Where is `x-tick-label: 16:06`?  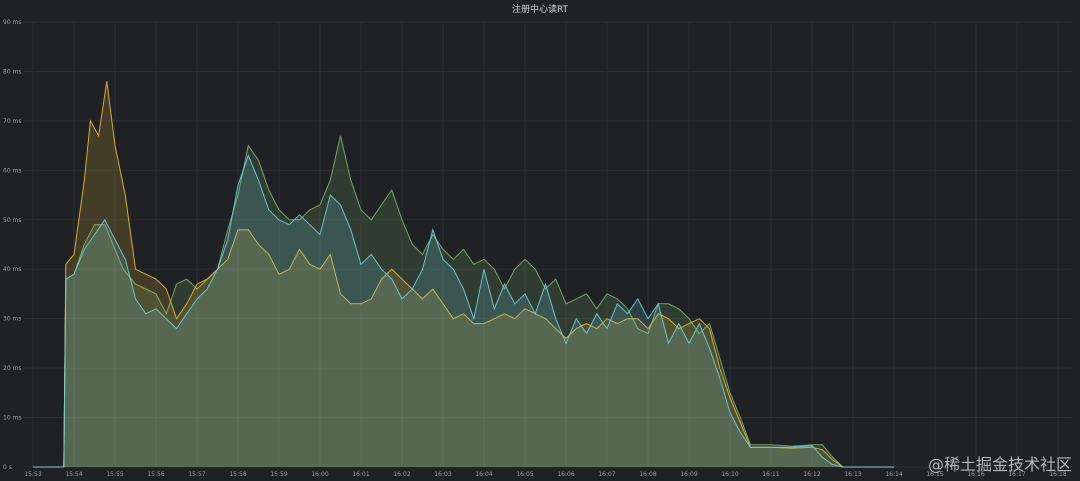 x-tick-label: 16:06 is located at coordinates (565, 474).